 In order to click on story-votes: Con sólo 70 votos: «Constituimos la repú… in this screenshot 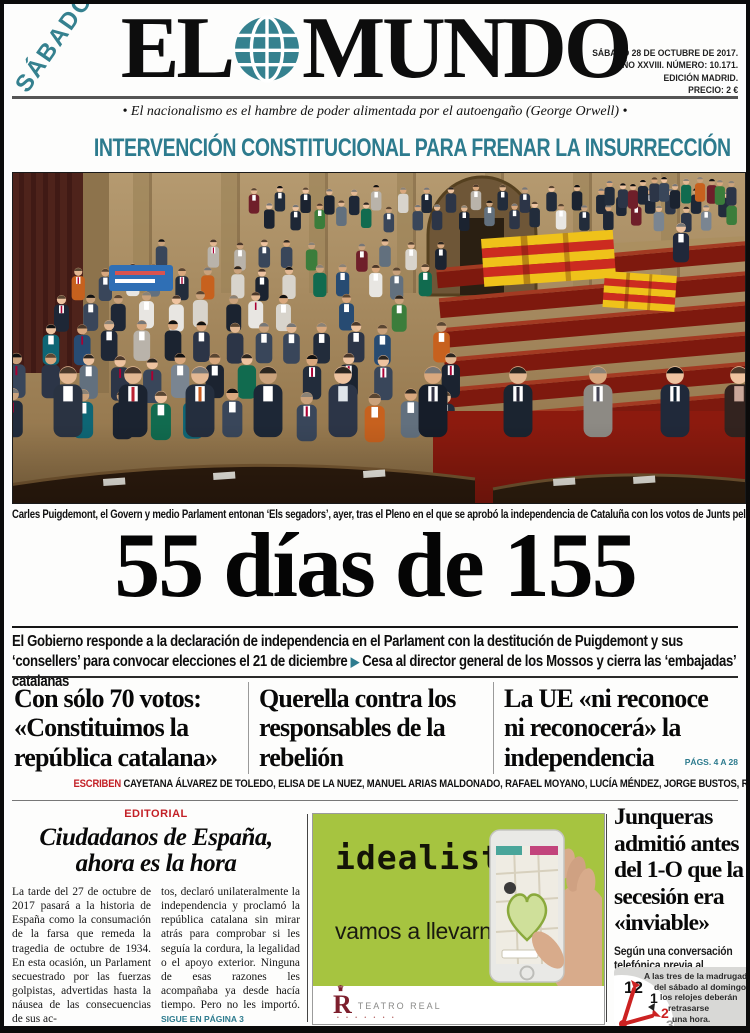, I will do `click(130, 728)`.